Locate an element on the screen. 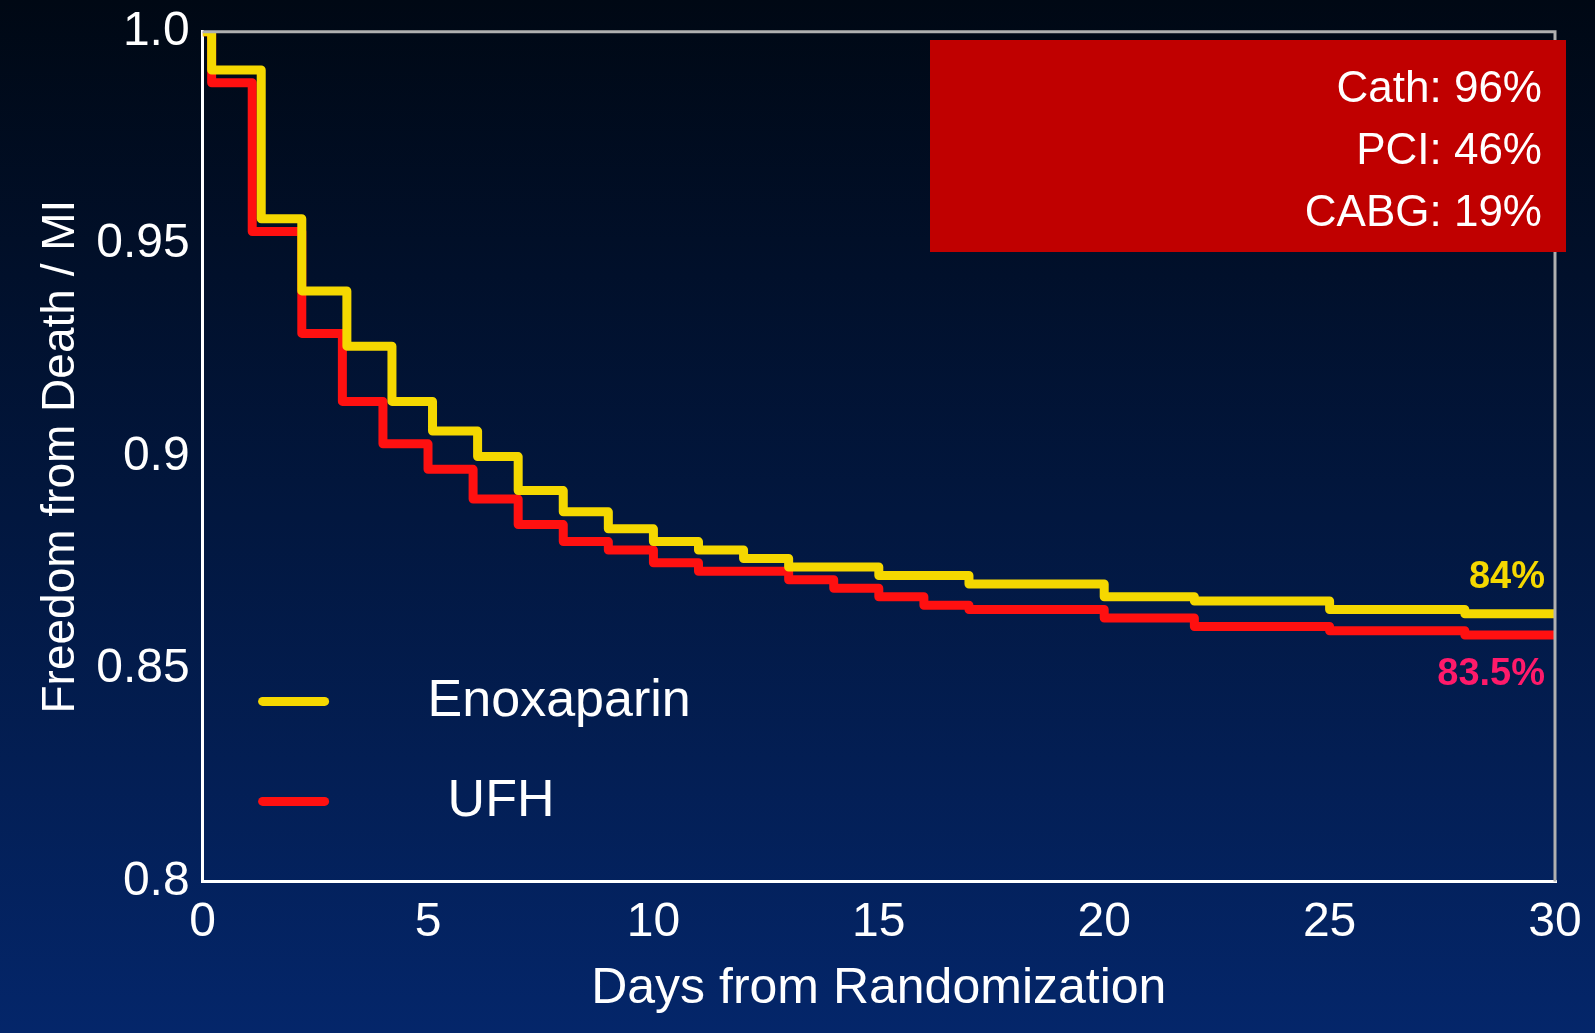  y-tick-label: 1.0 is located at coordinates (156, 29).